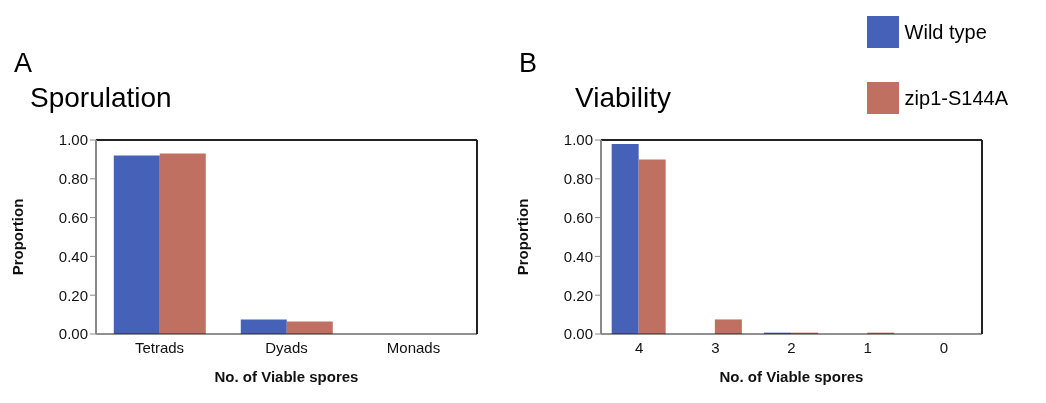 The width and height of the screenshot is (1046, 403). What do you see at coordinates (791, 347) in the screenshot?
I see `x-tick-label: 2` at bounding box center [791, 347].